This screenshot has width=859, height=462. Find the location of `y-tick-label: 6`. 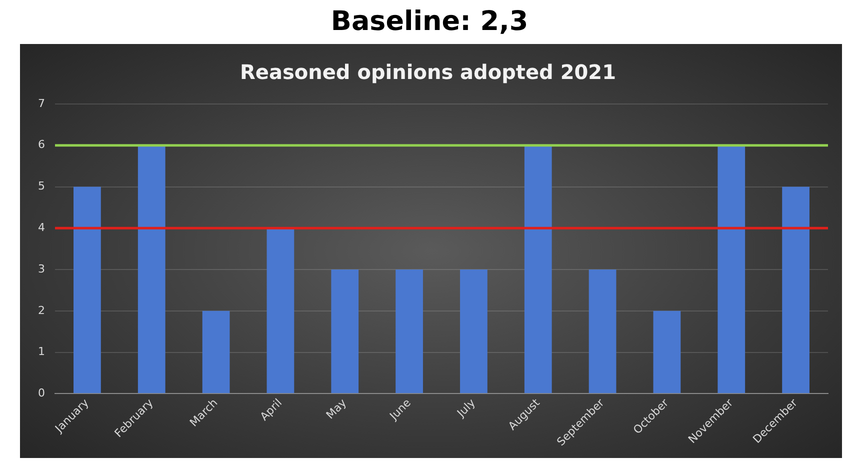

y-tick-label: 6 is located at coordinates (41, 145).